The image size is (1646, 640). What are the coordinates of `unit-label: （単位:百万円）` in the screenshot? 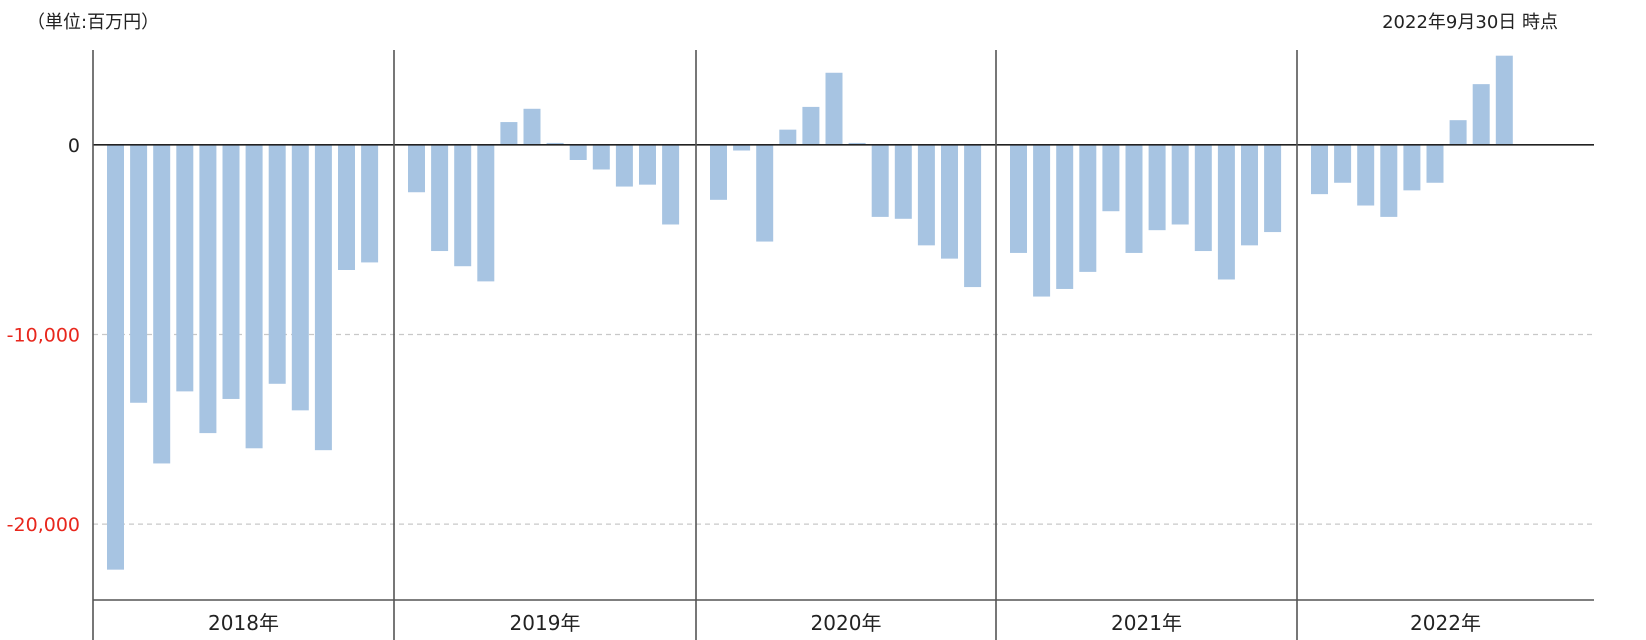 It's located at (93, 22).